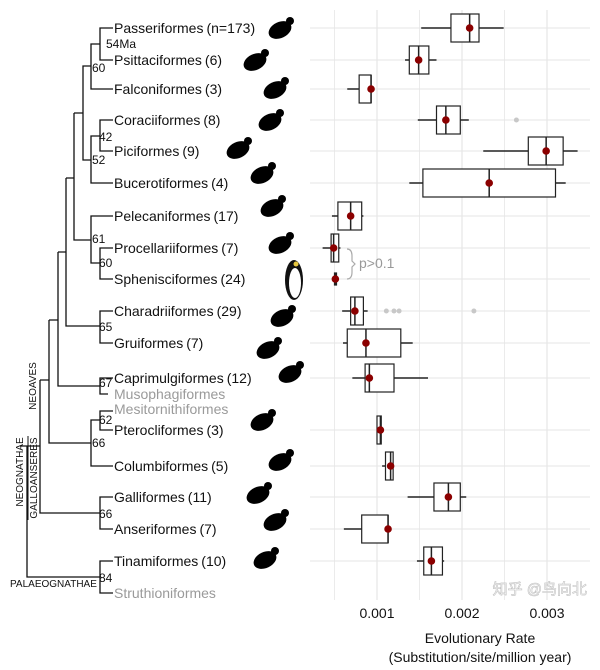 The width and height of the screenshot is (600, 670). I want to click on bird-silhouette-tinamou-icon, so click(266, 558).